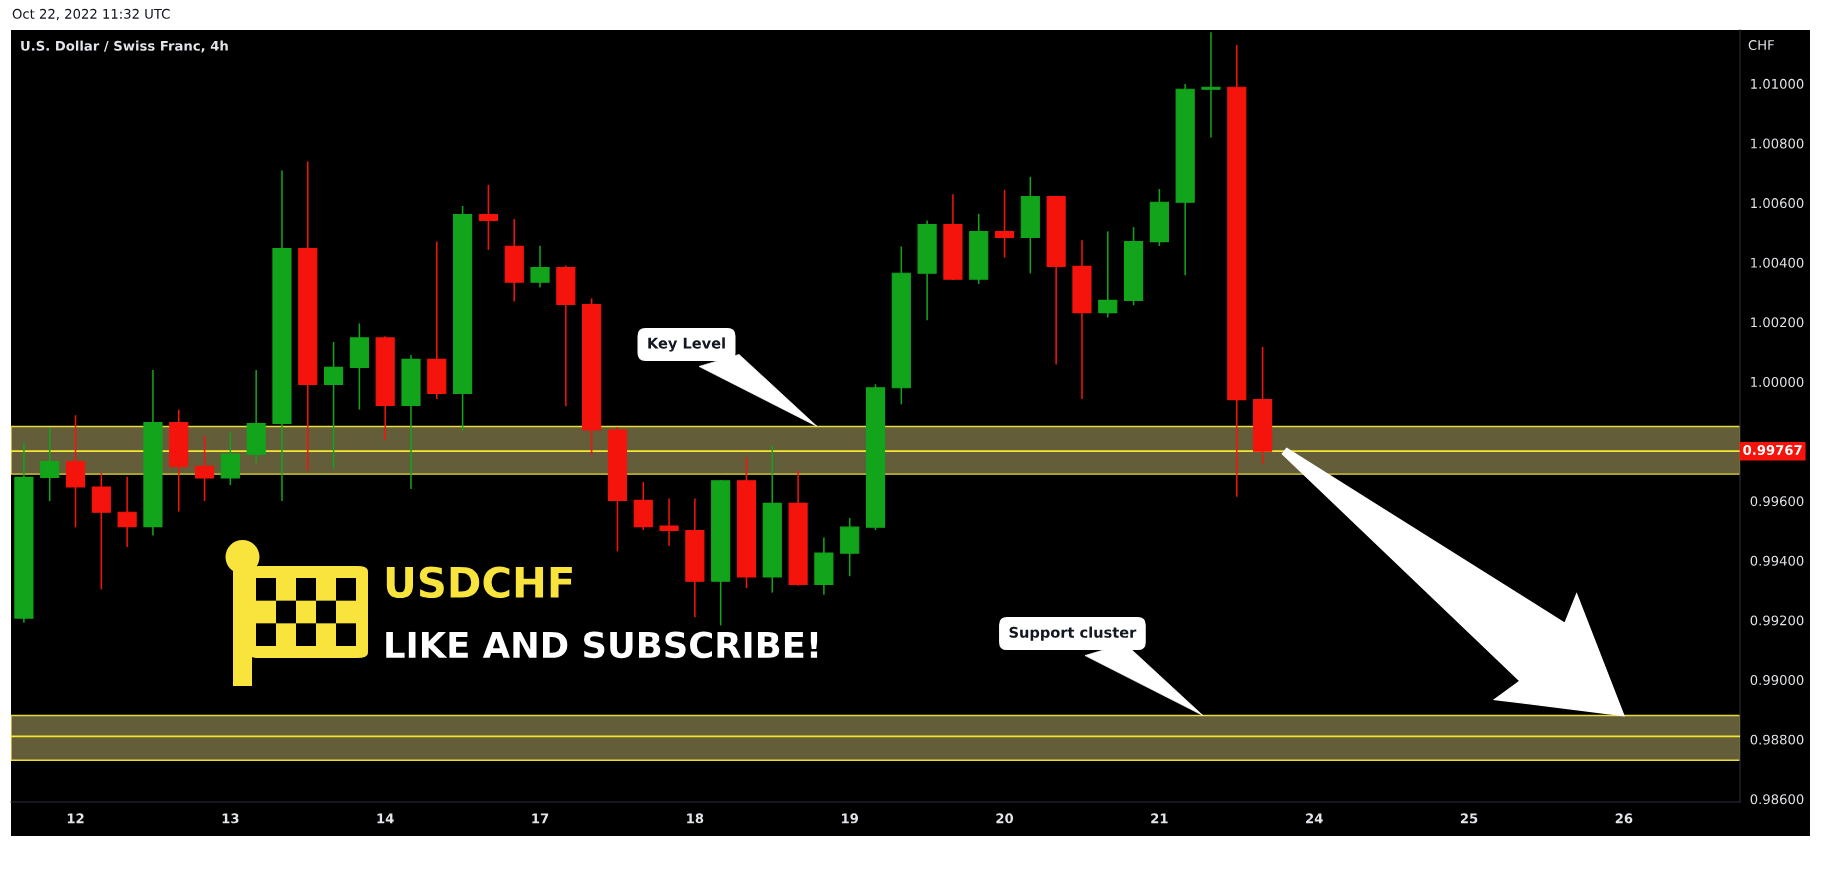 The image size is (1823, 872). I want to click on y-tick-label: 0.99600, so click(1777, 501).